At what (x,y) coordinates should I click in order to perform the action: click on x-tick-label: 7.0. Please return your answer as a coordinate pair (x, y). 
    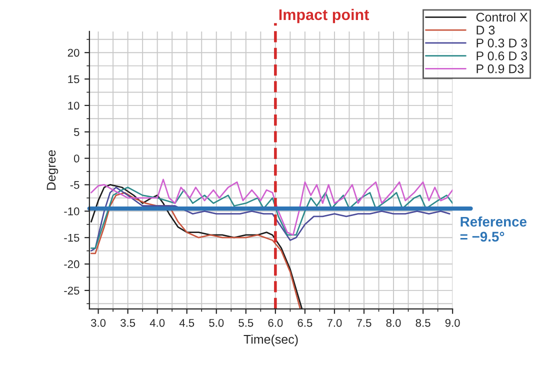
    Looking at the image, I should click on (334, 322).